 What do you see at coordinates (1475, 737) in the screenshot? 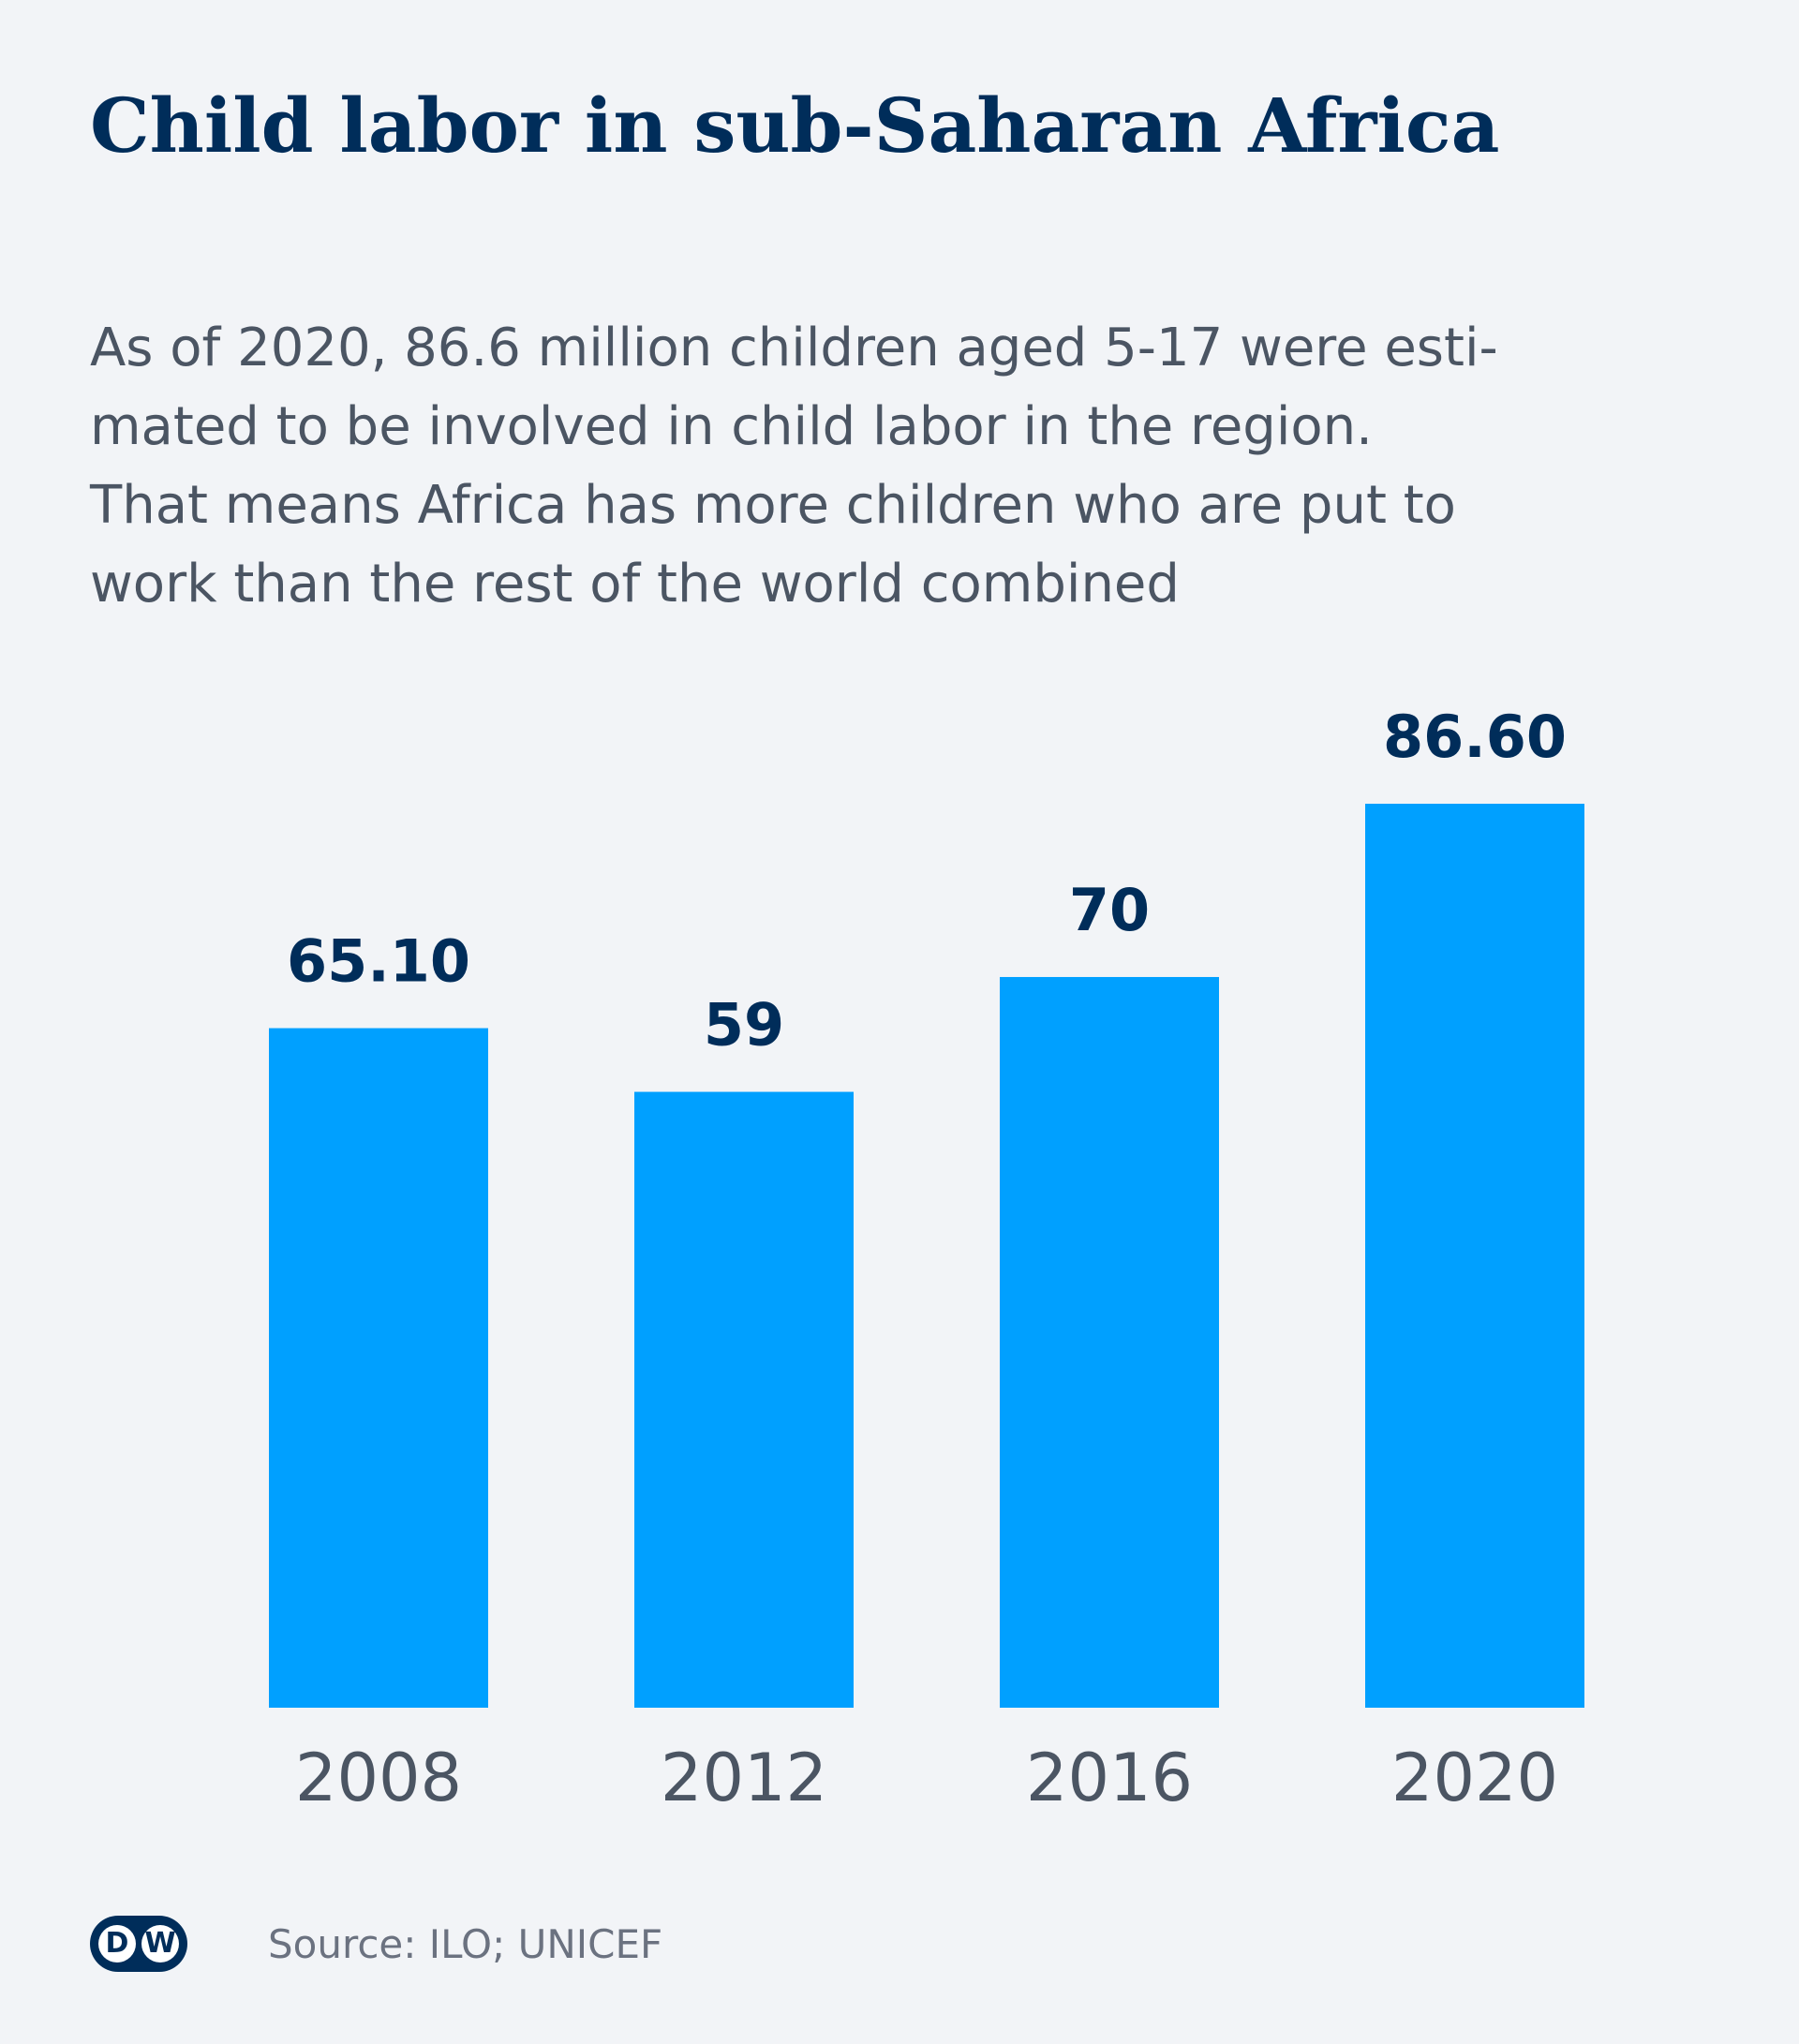
I see `value-label-2020: 86.60` at bounding box center [1475, 737].